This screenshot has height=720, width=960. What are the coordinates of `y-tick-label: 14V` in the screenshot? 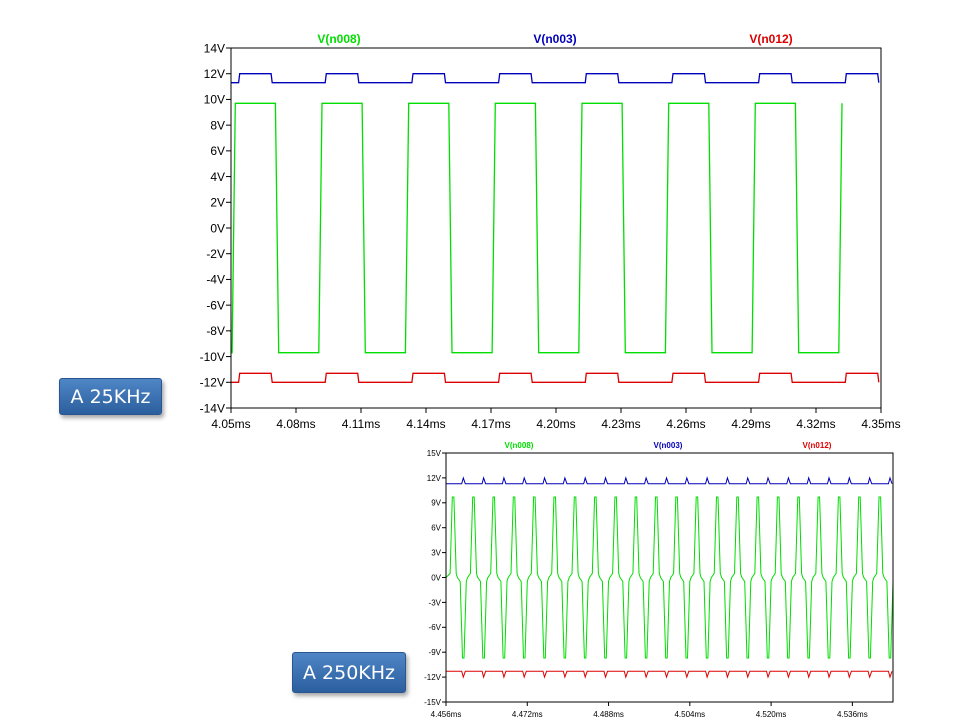 It's located at (214, 48).